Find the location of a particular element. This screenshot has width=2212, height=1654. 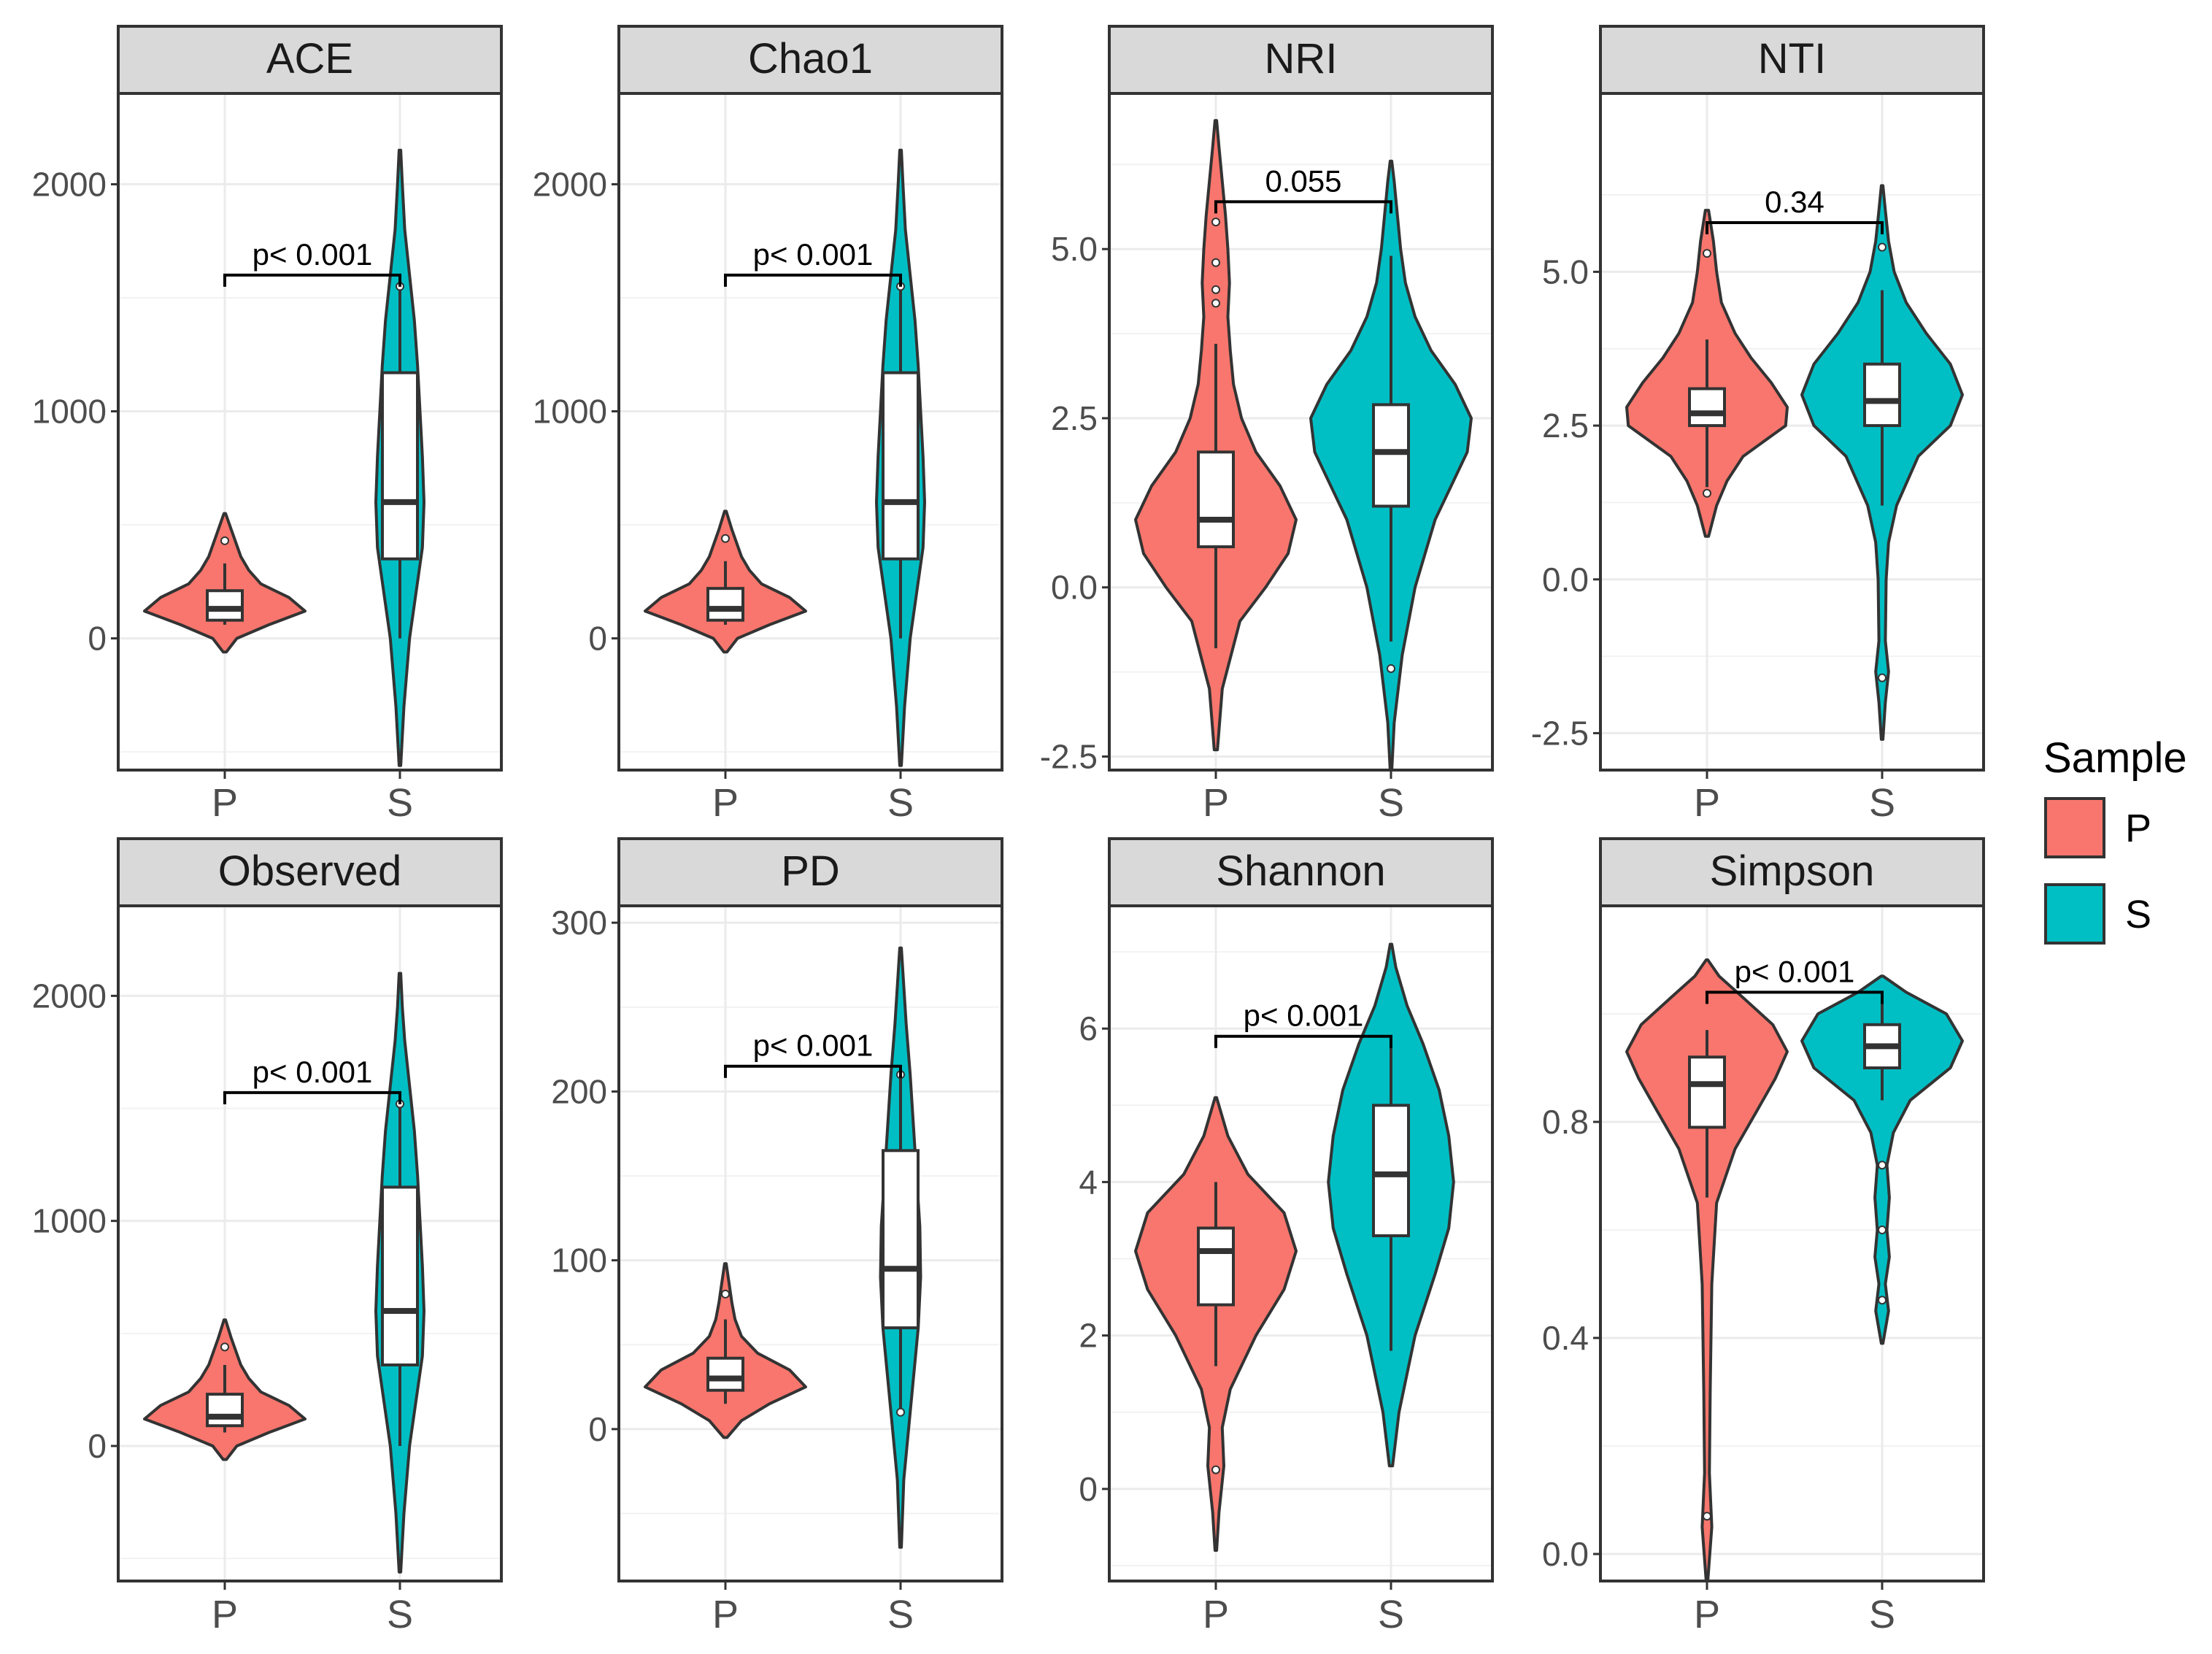

y-tick-label: 200 is located at coordinates (579, 1091).